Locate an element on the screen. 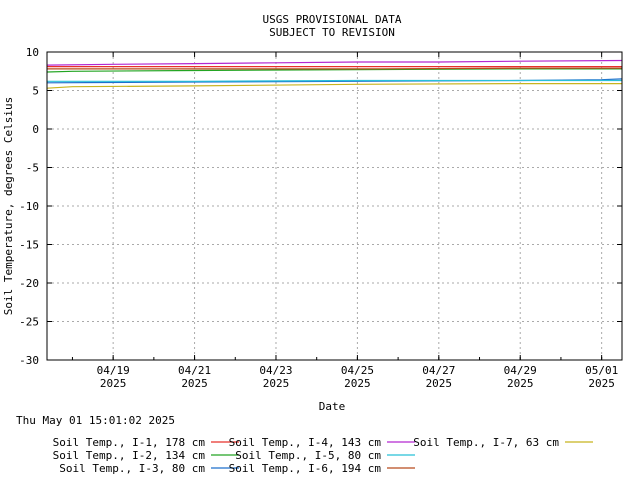 This screenshot has width=640, height=484. x-tick-label-date: 04/21 is located at coordinates (194, 370).